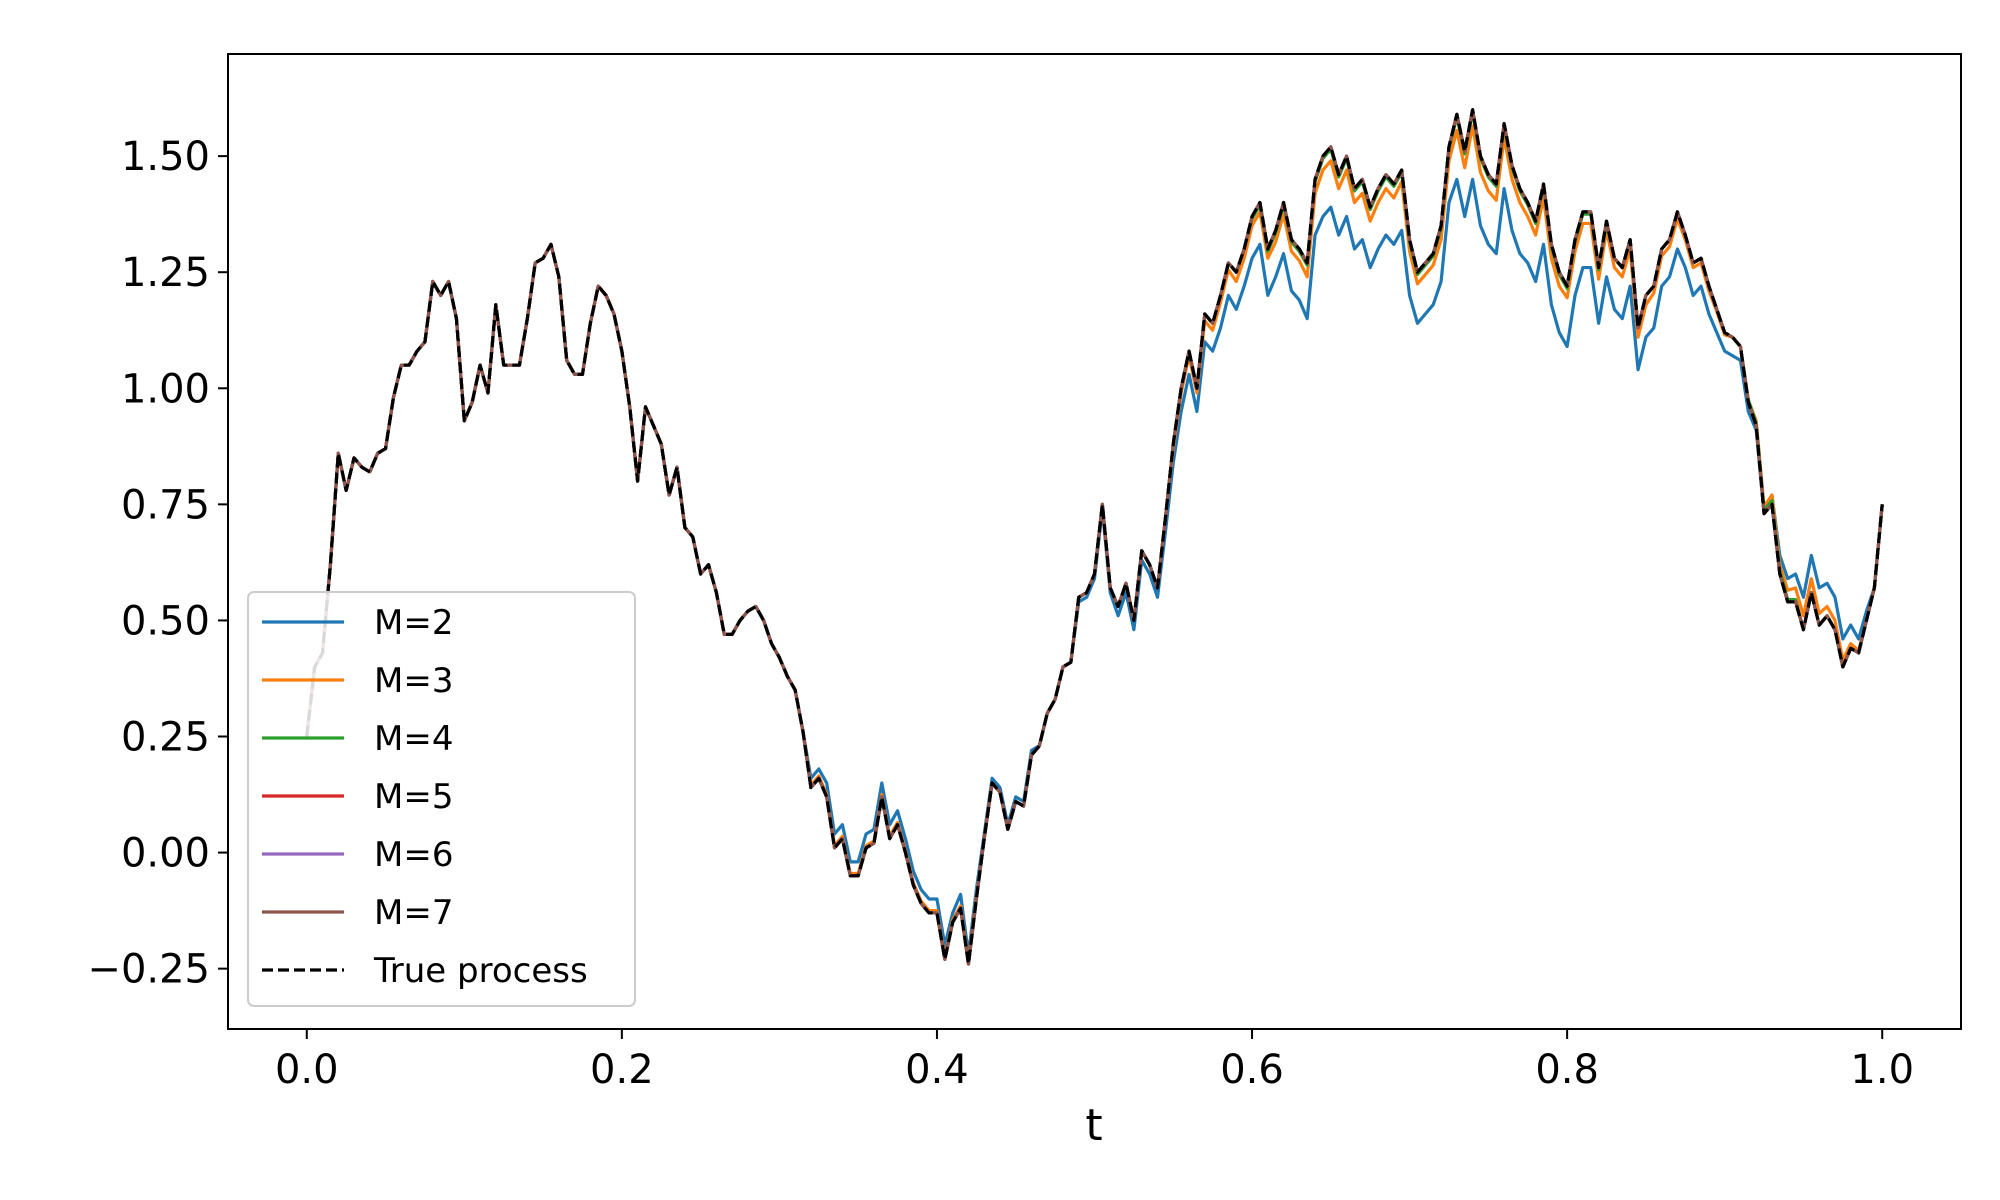  What do you see at coordinates (413, 681) in the screenshot?
I see `legend-label: M=3` at bounding box center [413, 681].